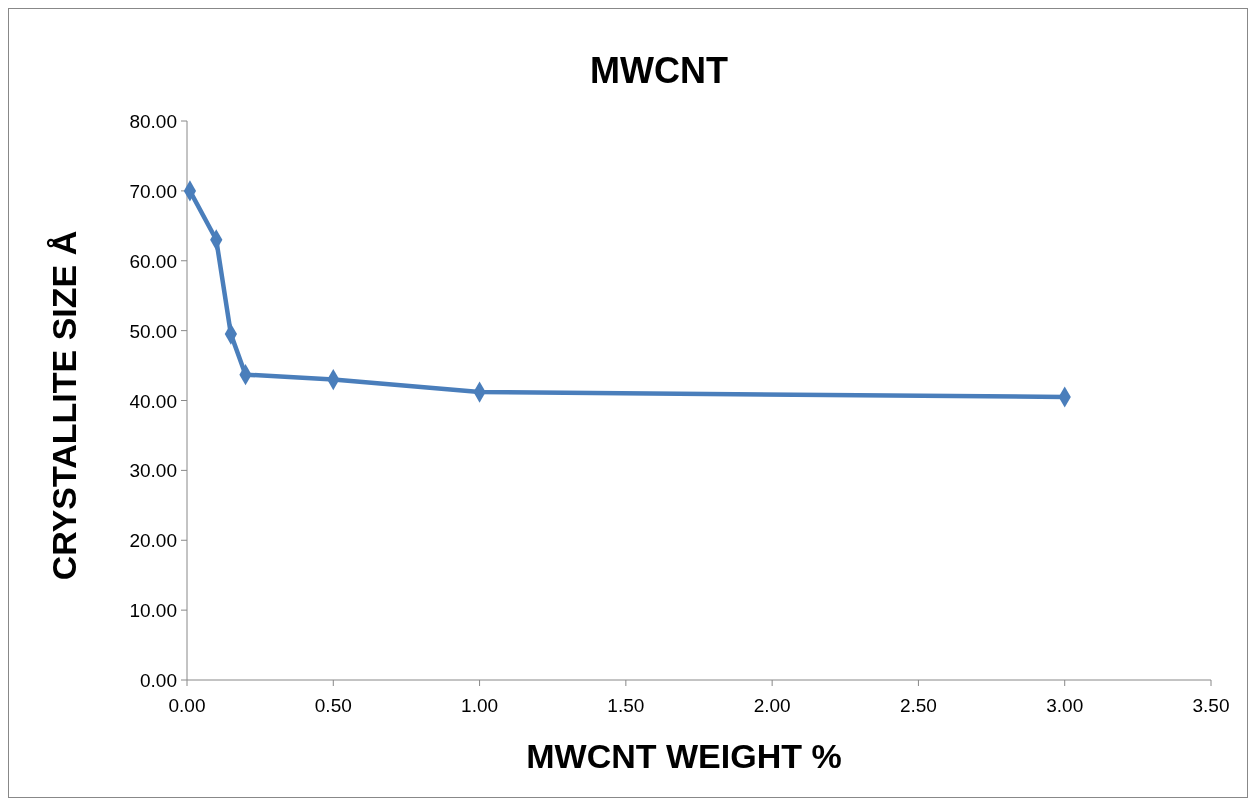 The height and width of the screenshot is (807, 1257). What do you see at coordinates (153, 401) in the screenshot?
I see `y-tick-label: 40.00` at bounding box center [153, 401].